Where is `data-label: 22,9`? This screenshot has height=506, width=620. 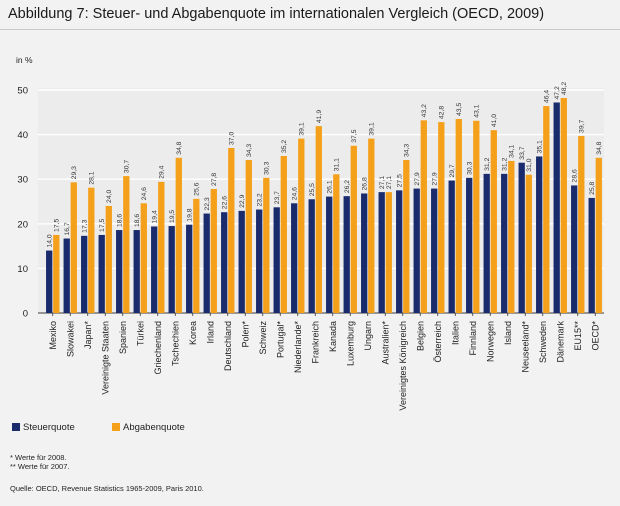 data-label: 22,9 is located at coordinates (242, 200).